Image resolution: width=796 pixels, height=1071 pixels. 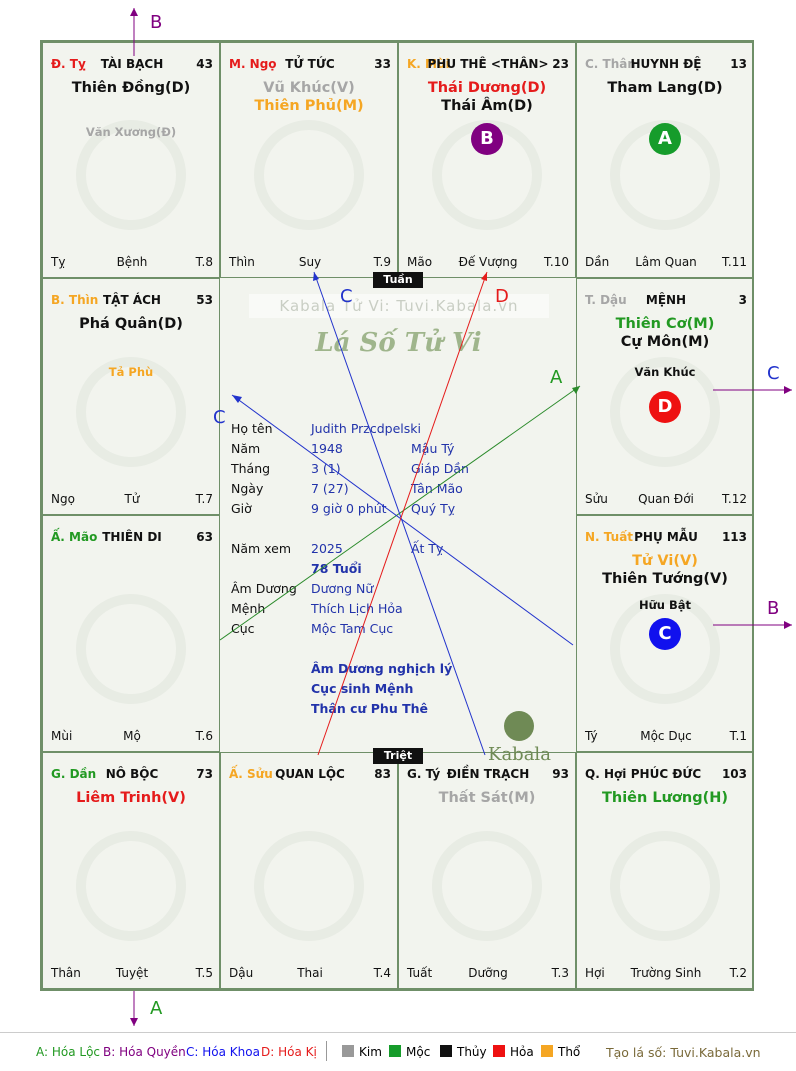 What do you see at coordinates (131, 132) in the screenshot?
I see `minor-star: Văn Xương(Đ)` at bounding box center [131, 132].